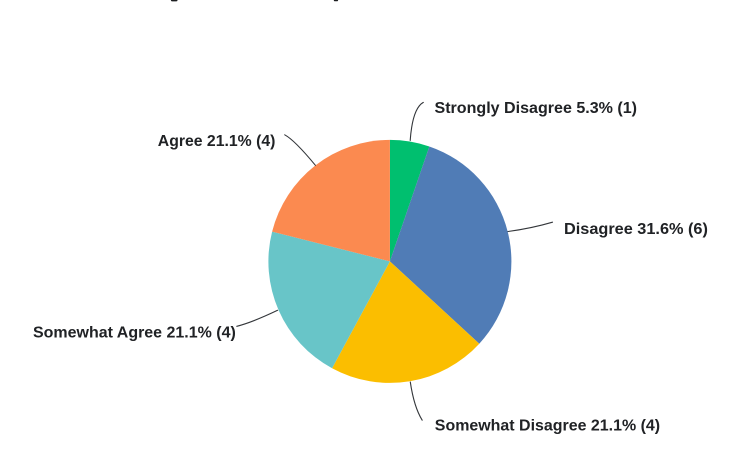  Describe the element at coordinates (134, 333) in the screenshot. I see `svg-text: Somewhat Agree 21.1% (4)` at that location.